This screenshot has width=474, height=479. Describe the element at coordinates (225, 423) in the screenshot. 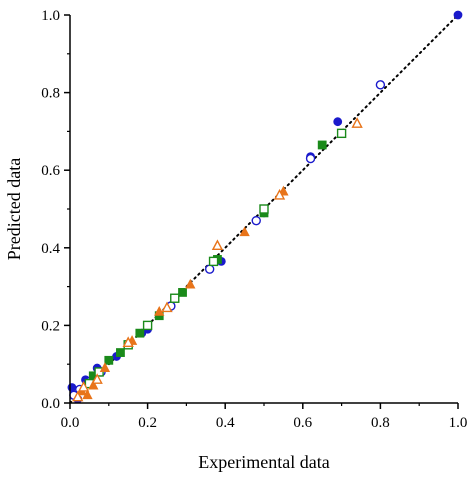

I see `x-tick-label: 0.4` at that location.